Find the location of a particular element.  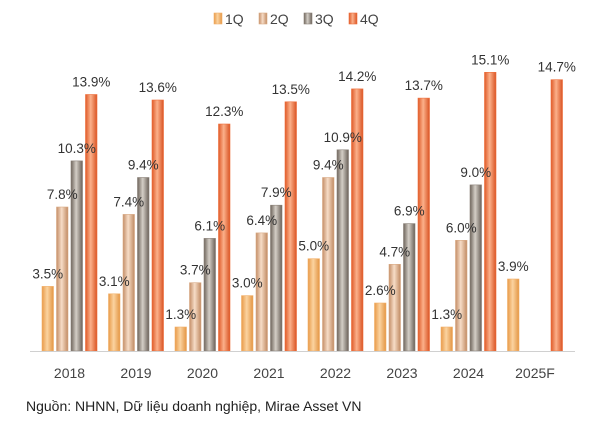

bar-1Q-2021 is located at coordinates (247, 323).